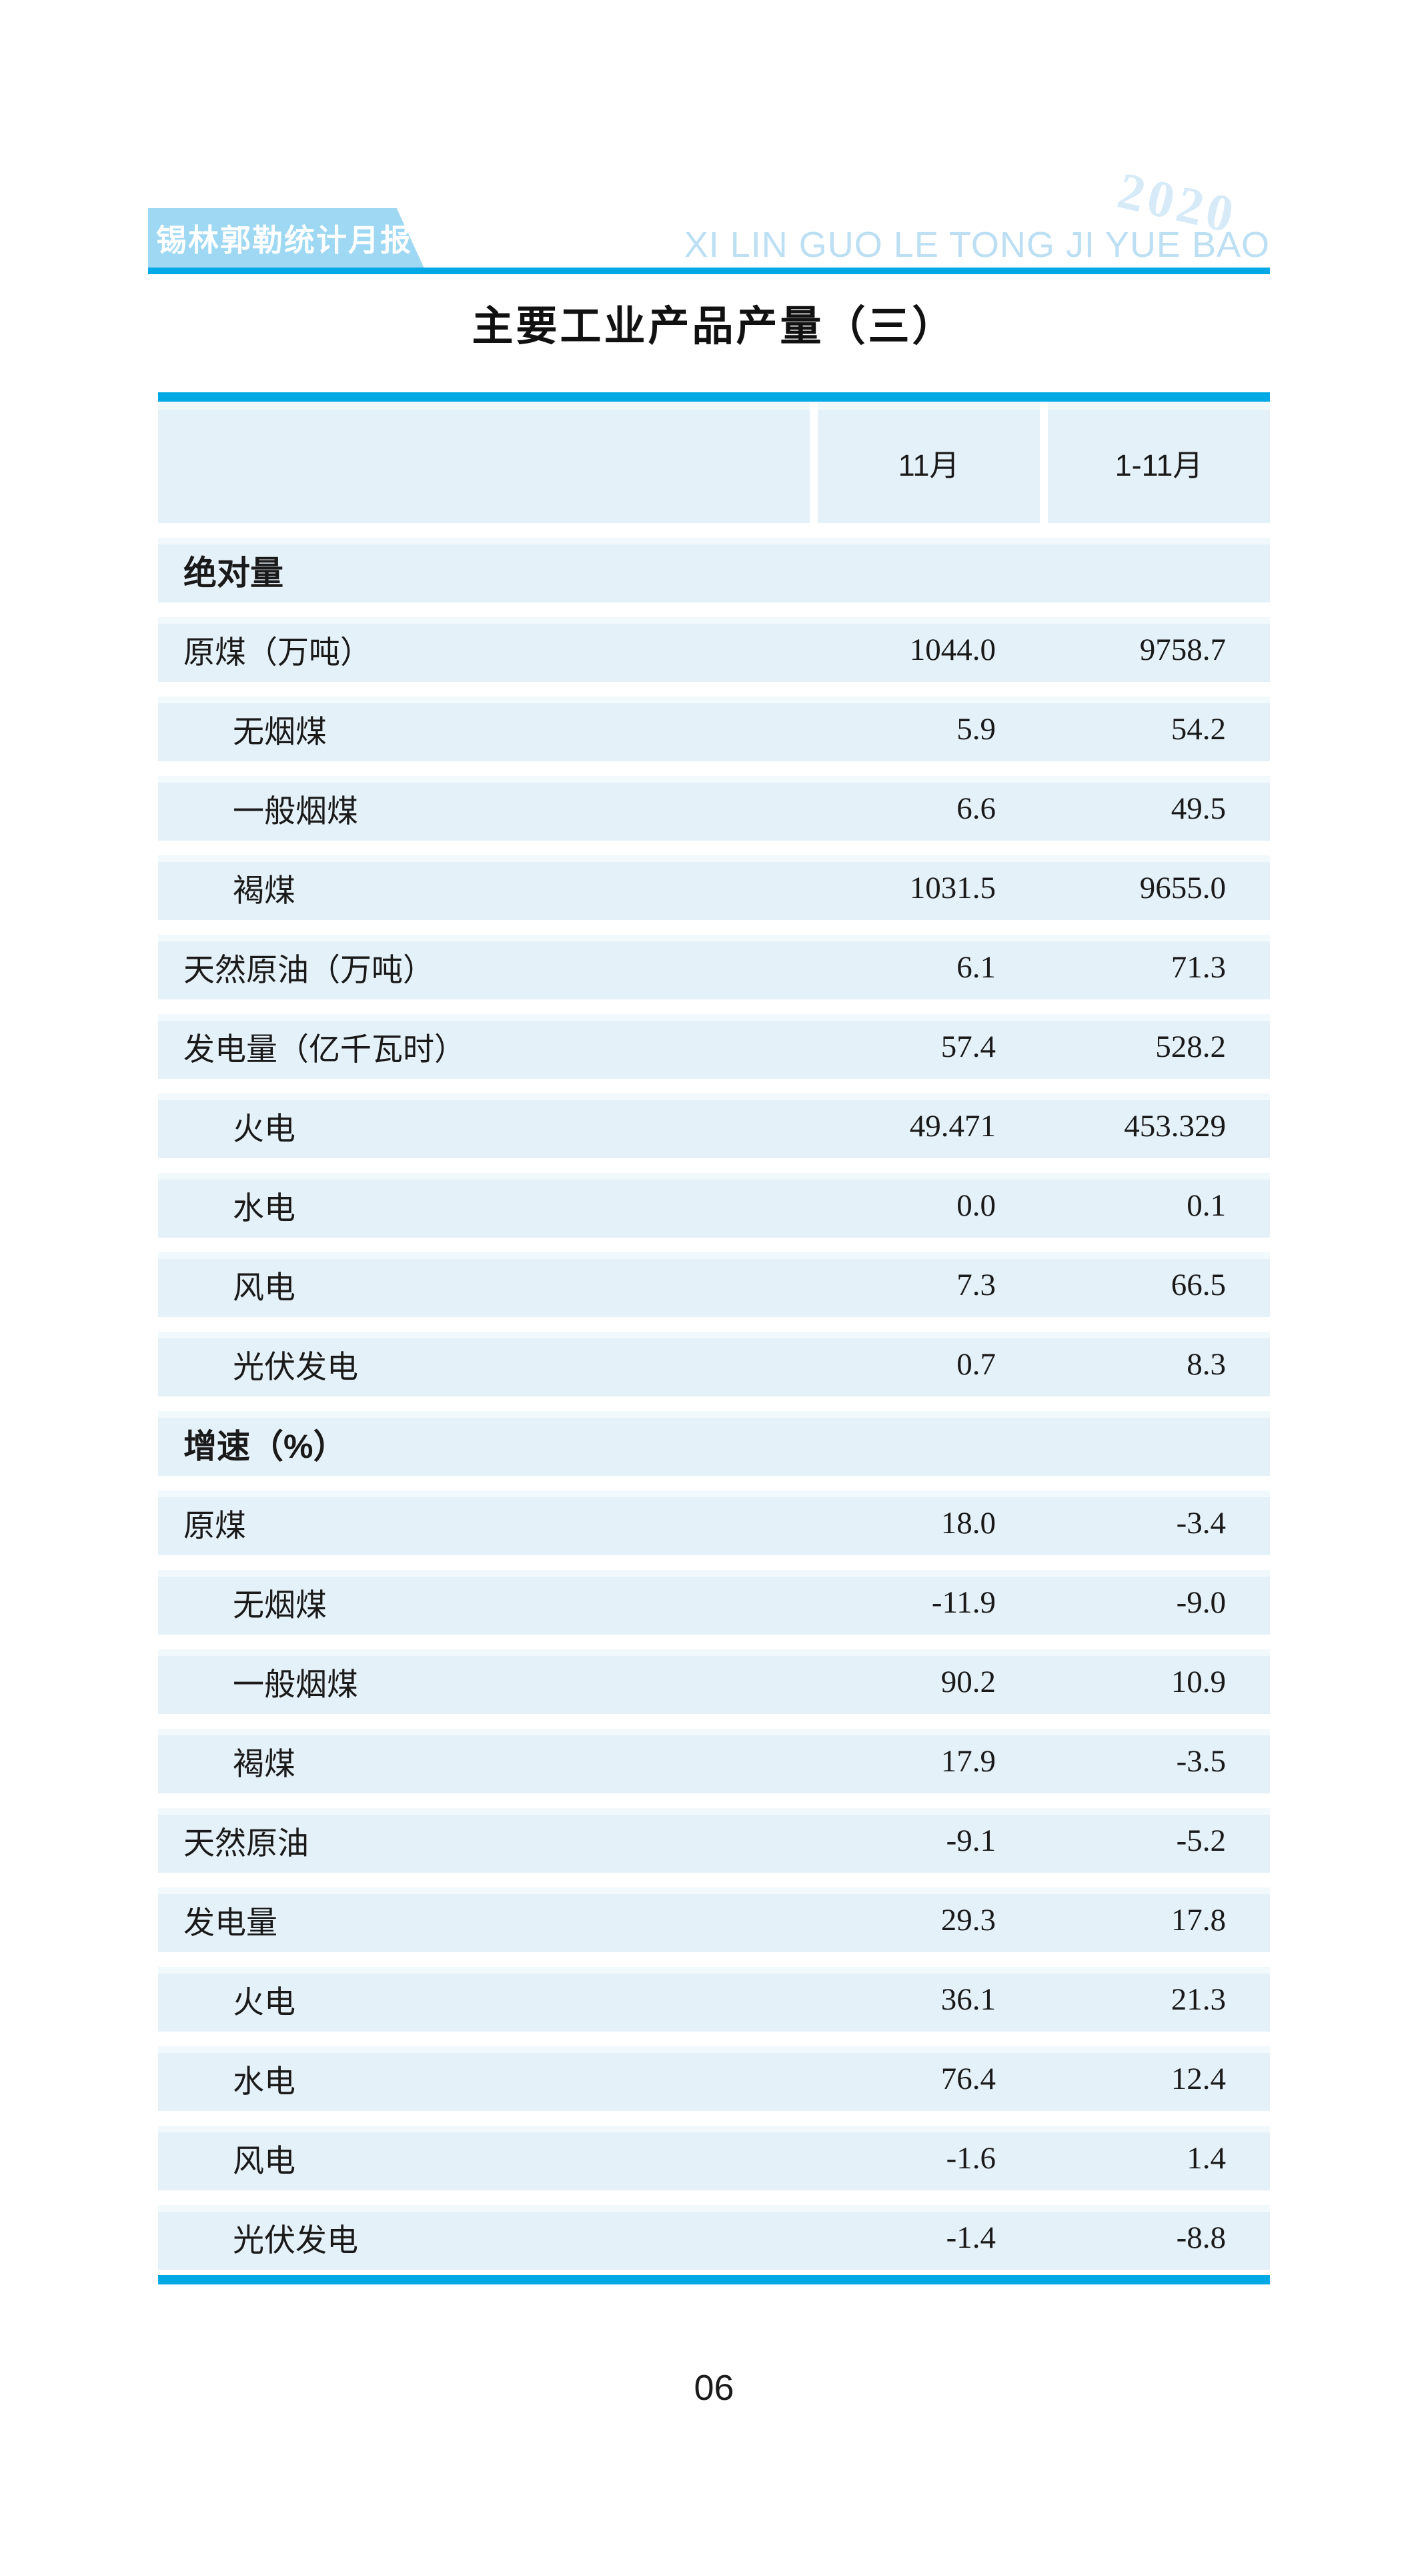 This screenshot has height=2576, width=1422. I want to click on table-row: 水电 0.0 0.1, so click(714, 1205).